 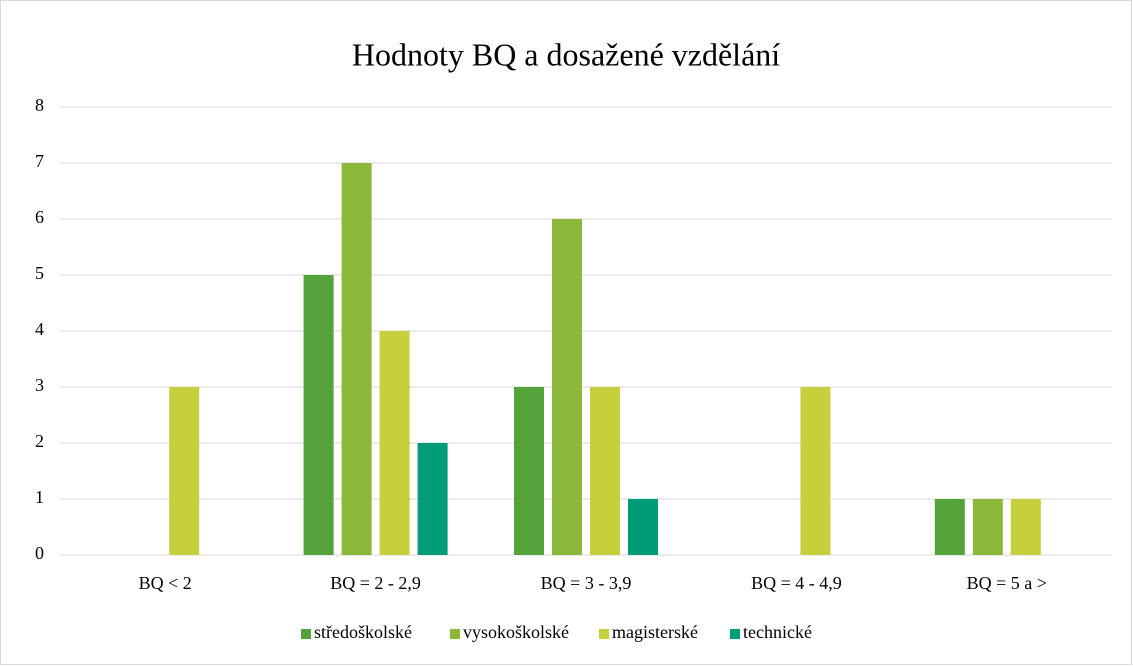 What do you see at coordinates (586, 583) in the screenshot?
I see `x-tick-label: BQ = 3 - 3,9` at bounding box center [586, 583].